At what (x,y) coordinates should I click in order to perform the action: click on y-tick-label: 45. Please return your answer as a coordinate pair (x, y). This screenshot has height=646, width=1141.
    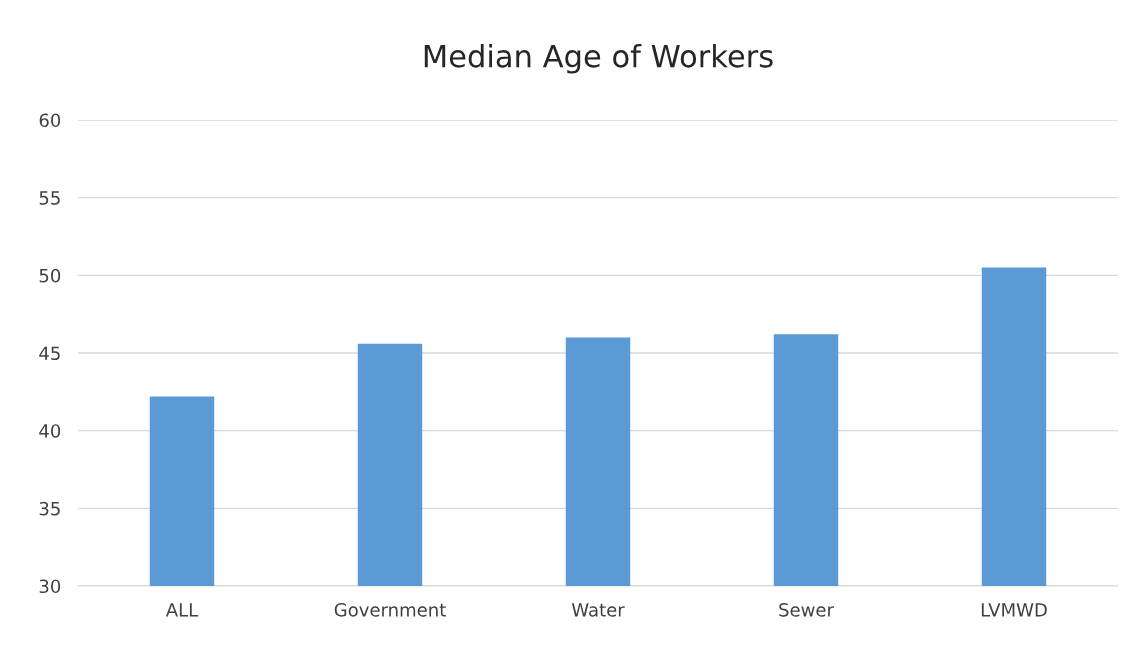
    Looking at the image, I should click on (49, 353).